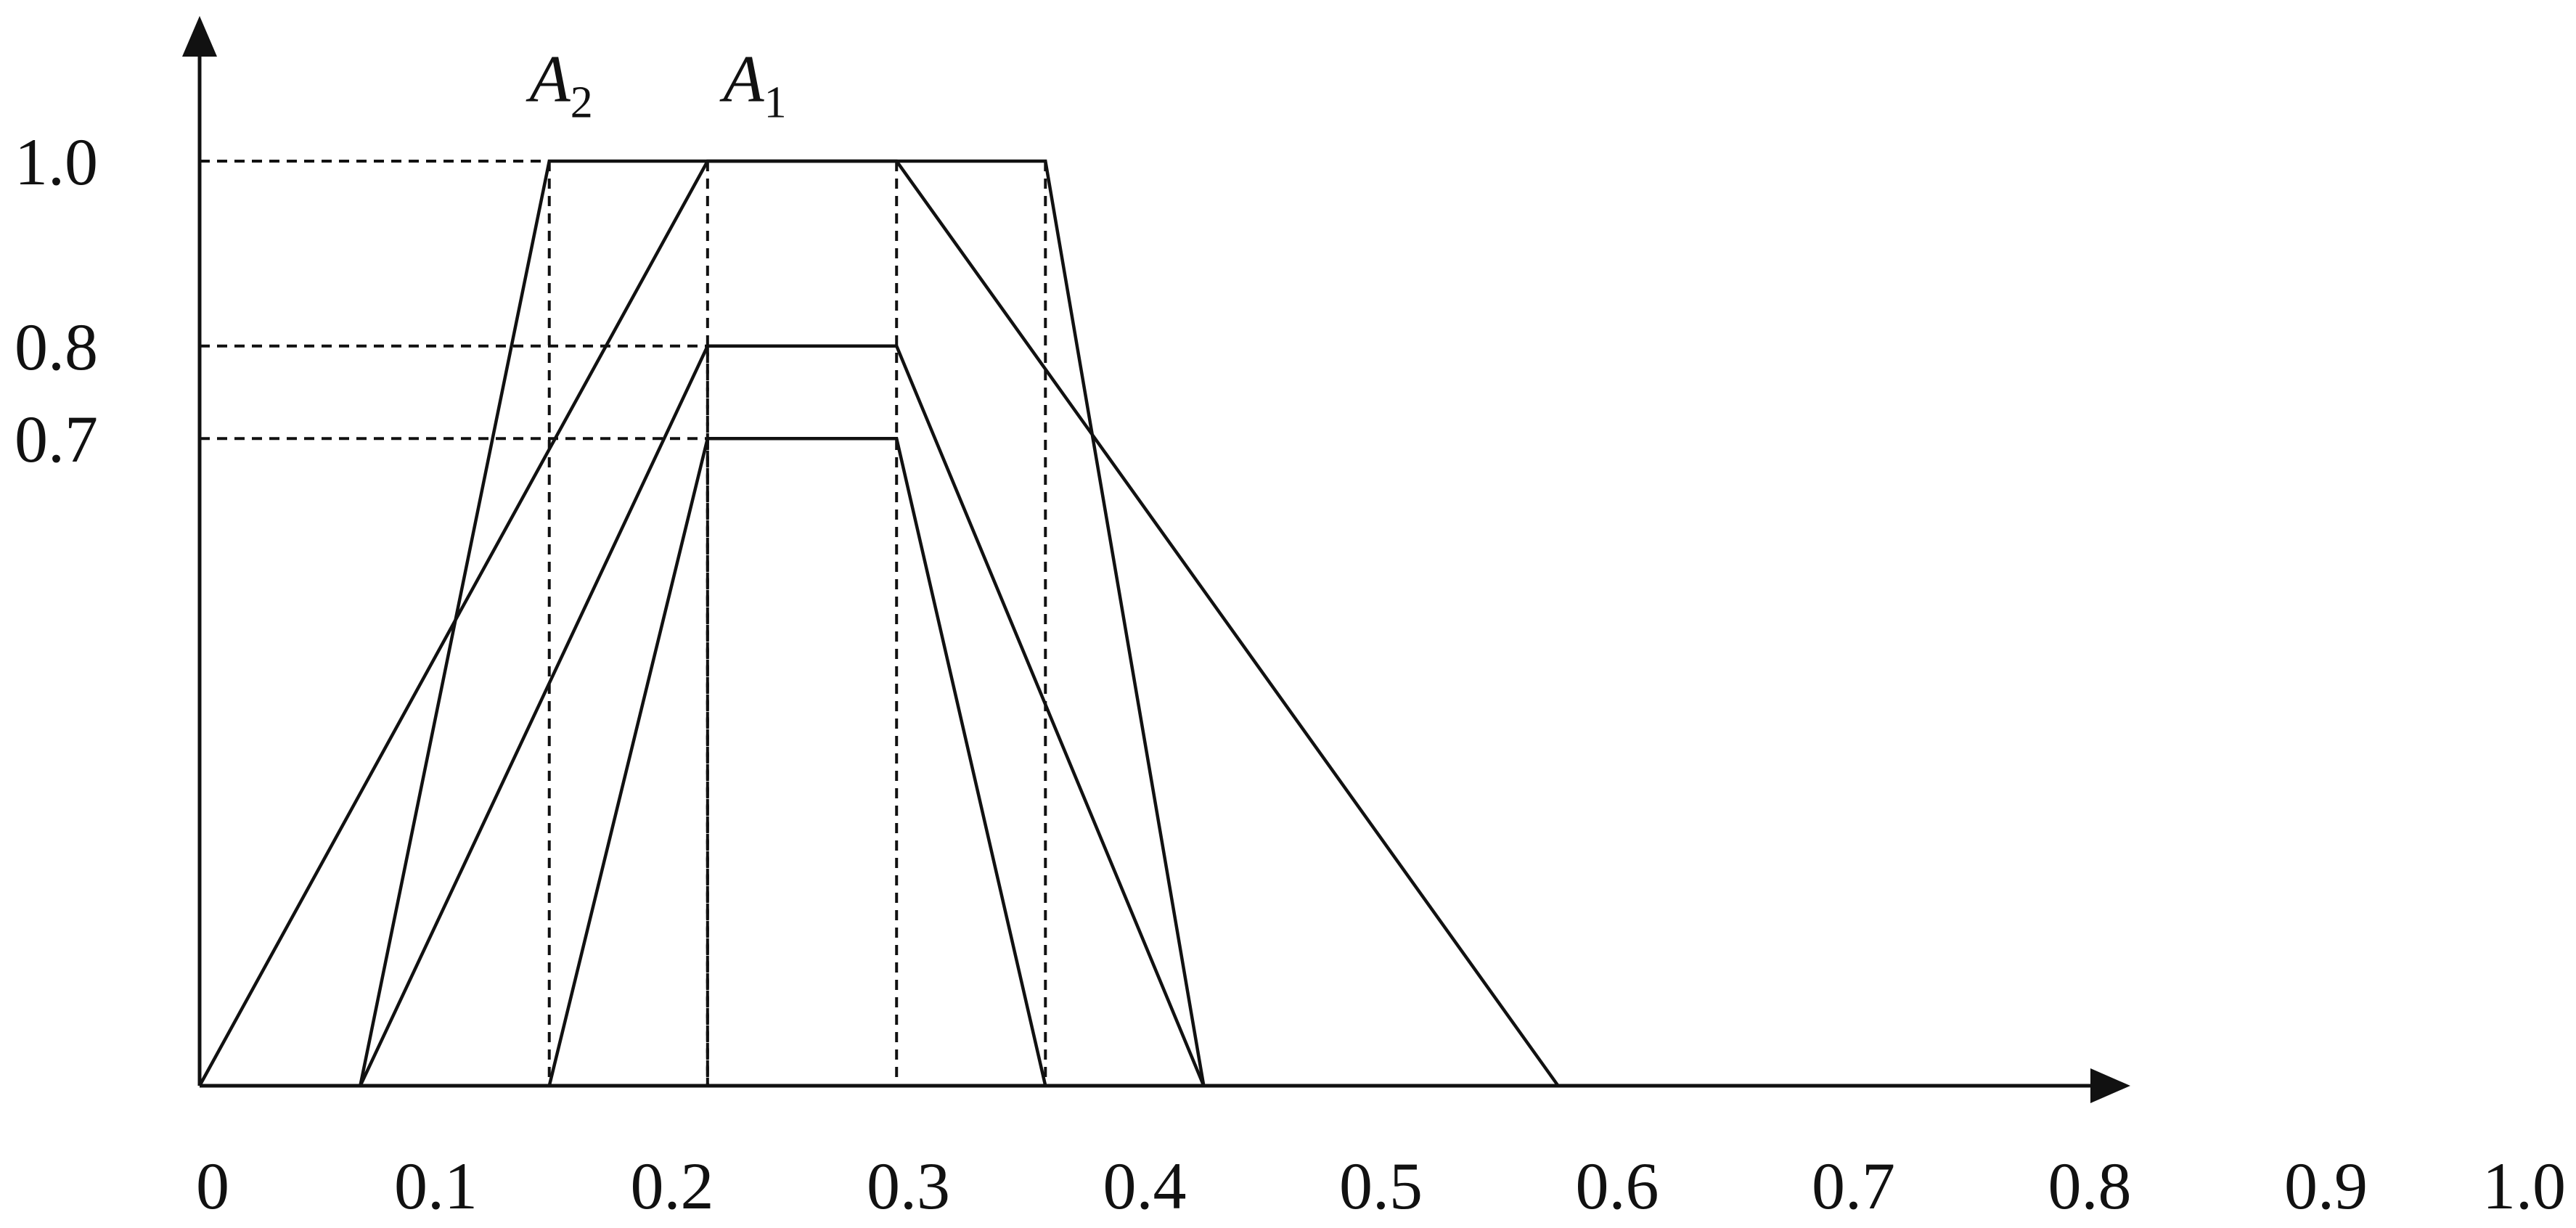  I want to click on y-tick-label: 1.0, so click(57, 162).